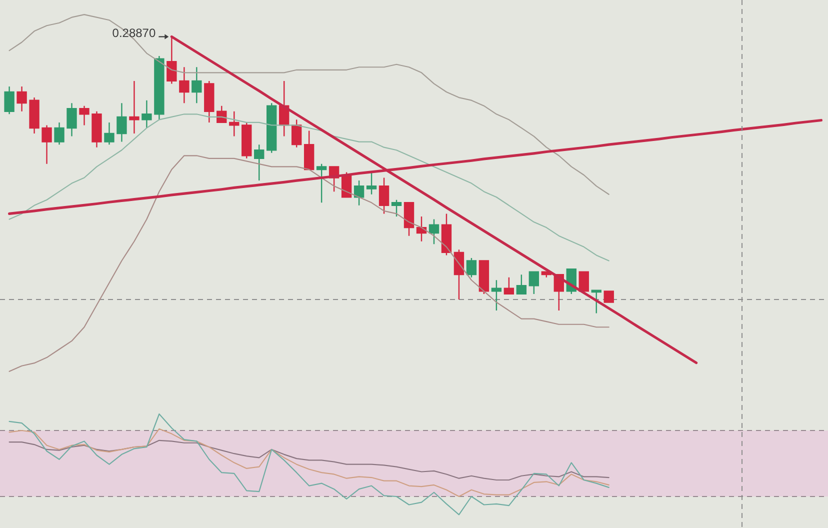 This screenshot has height=528, width=828. I want to click on annotation: 0.28870, so click(134, 33).